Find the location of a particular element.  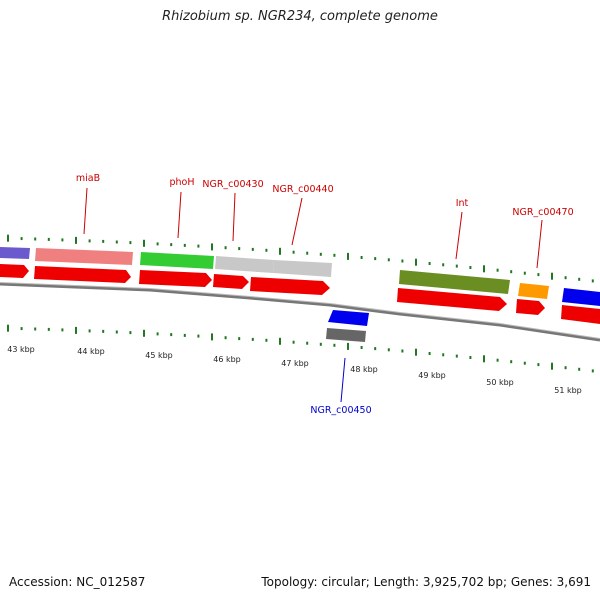

cds-arrow-miaB is located at coordinates (82, 274).